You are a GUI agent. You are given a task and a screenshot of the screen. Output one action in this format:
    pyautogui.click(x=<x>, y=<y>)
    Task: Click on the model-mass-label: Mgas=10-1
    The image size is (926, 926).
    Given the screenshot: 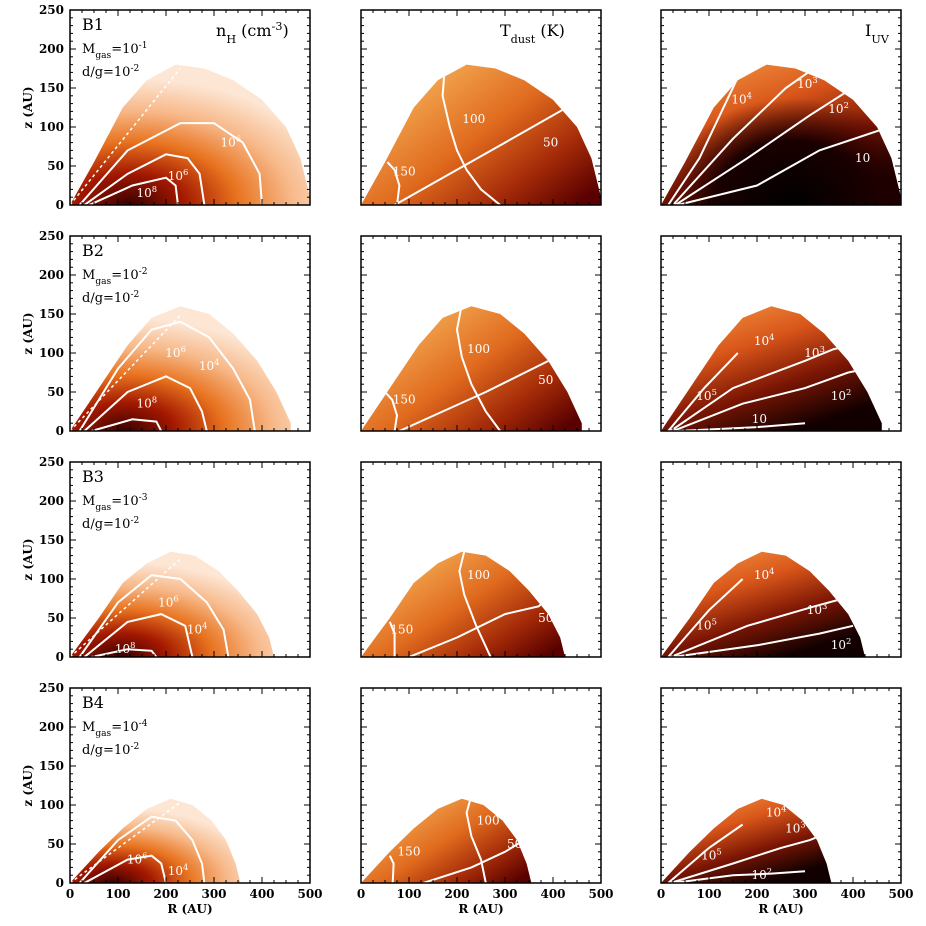 What is the action you would take?
    pyautogui.click(x=115, y=51)
    